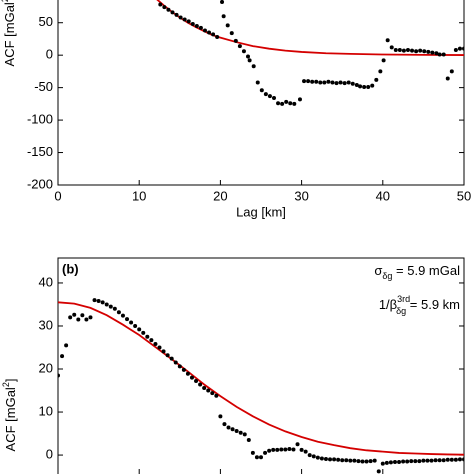 Image resolution: width=474 pixels, height=474 pixels. I want to click on panel-label: (b), so click(70, 268).